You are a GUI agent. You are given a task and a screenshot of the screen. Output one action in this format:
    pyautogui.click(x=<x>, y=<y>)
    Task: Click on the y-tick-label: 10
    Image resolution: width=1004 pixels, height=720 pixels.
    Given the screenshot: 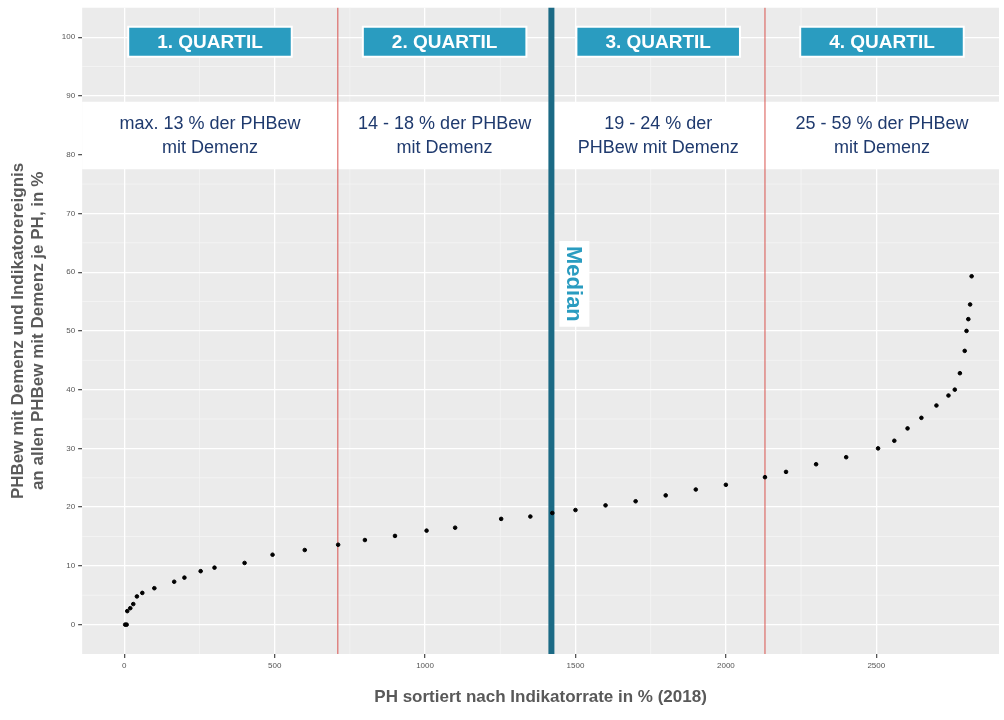 What is the action you would take?
    pyautogui.click(x=71, y=566)
    